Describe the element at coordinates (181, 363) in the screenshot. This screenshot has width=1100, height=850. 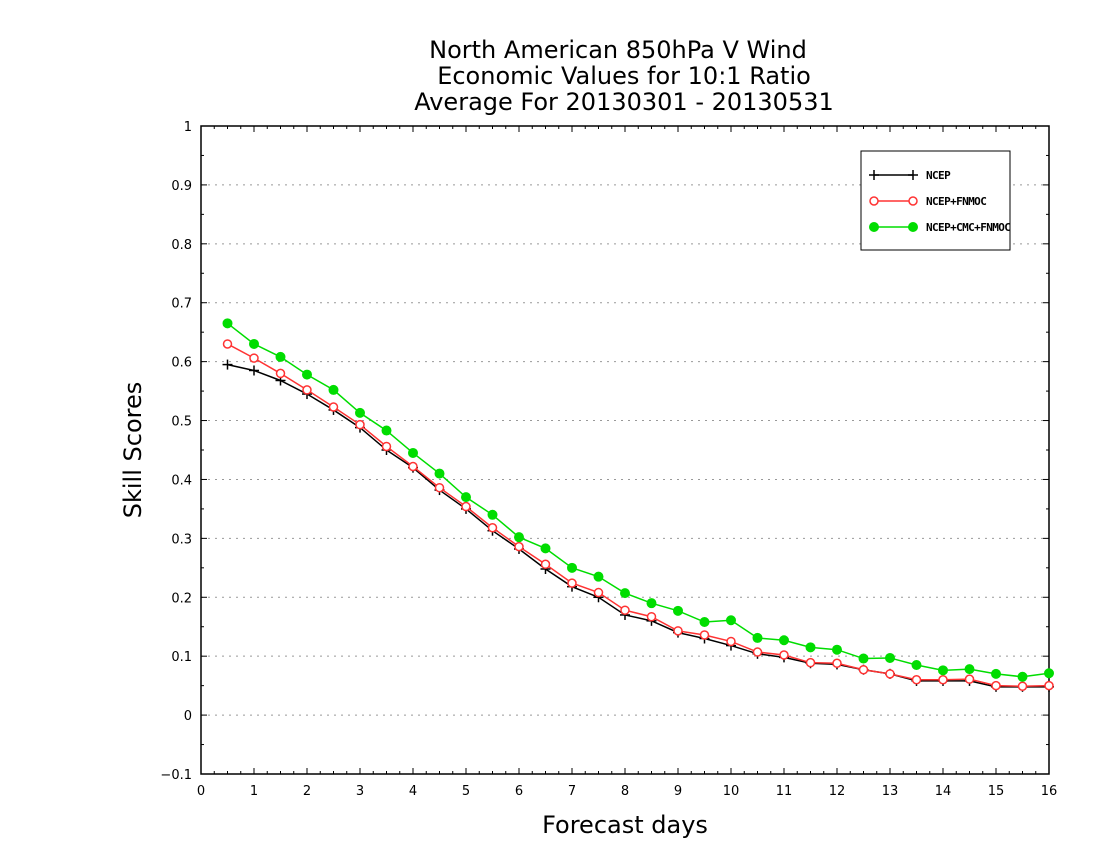
I see `y-tick-label: 0.6` at that location.